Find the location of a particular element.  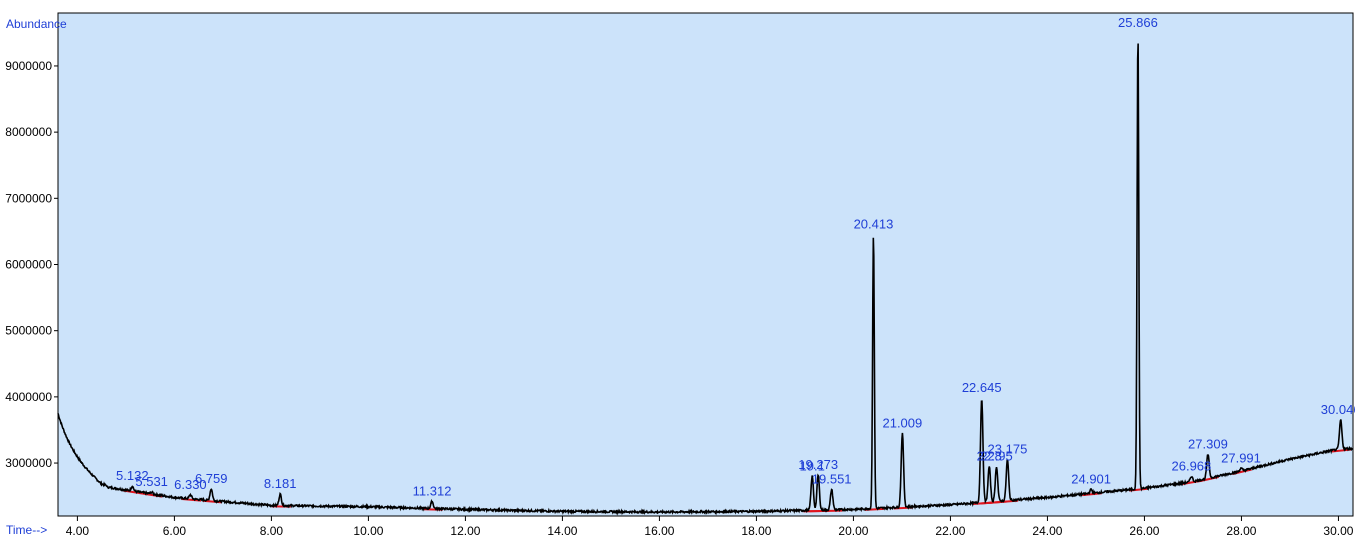

peak-label: 22.95 is located at coordinates (996, 455).